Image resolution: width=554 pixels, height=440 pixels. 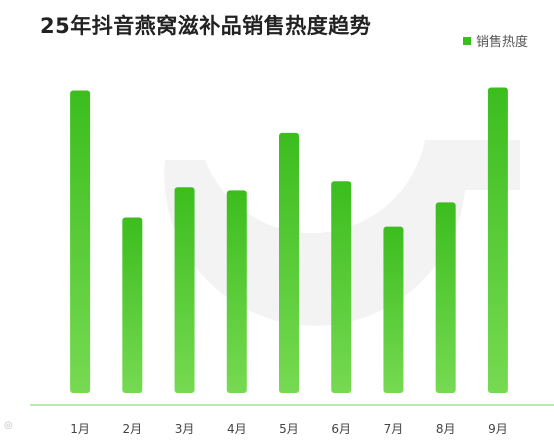 I want to click on x-tick-label: 3月, so click(x=185, y=429).